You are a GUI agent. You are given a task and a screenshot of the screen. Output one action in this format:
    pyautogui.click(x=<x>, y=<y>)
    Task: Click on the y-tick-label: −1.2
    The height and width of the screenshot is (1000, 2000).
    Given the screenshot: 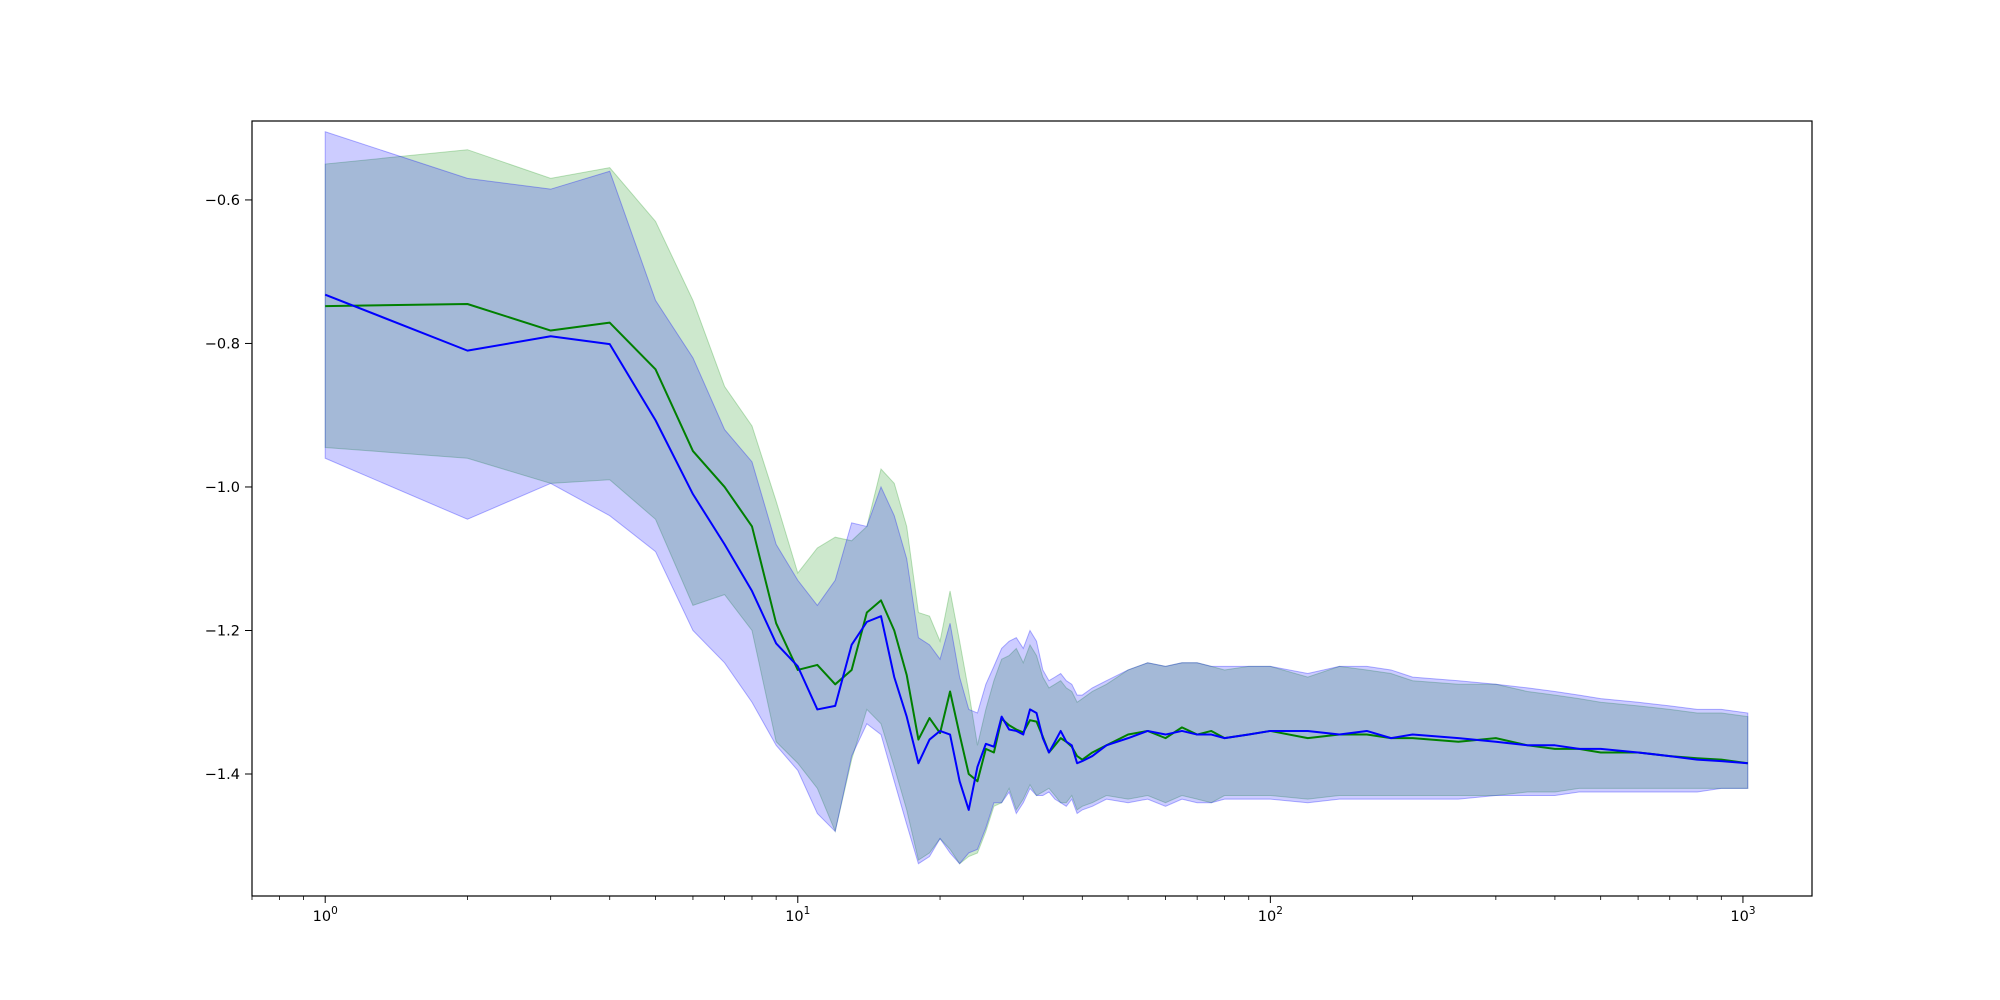 What is the action you would take?
    pyautogui.click(x=222, y=631)
    